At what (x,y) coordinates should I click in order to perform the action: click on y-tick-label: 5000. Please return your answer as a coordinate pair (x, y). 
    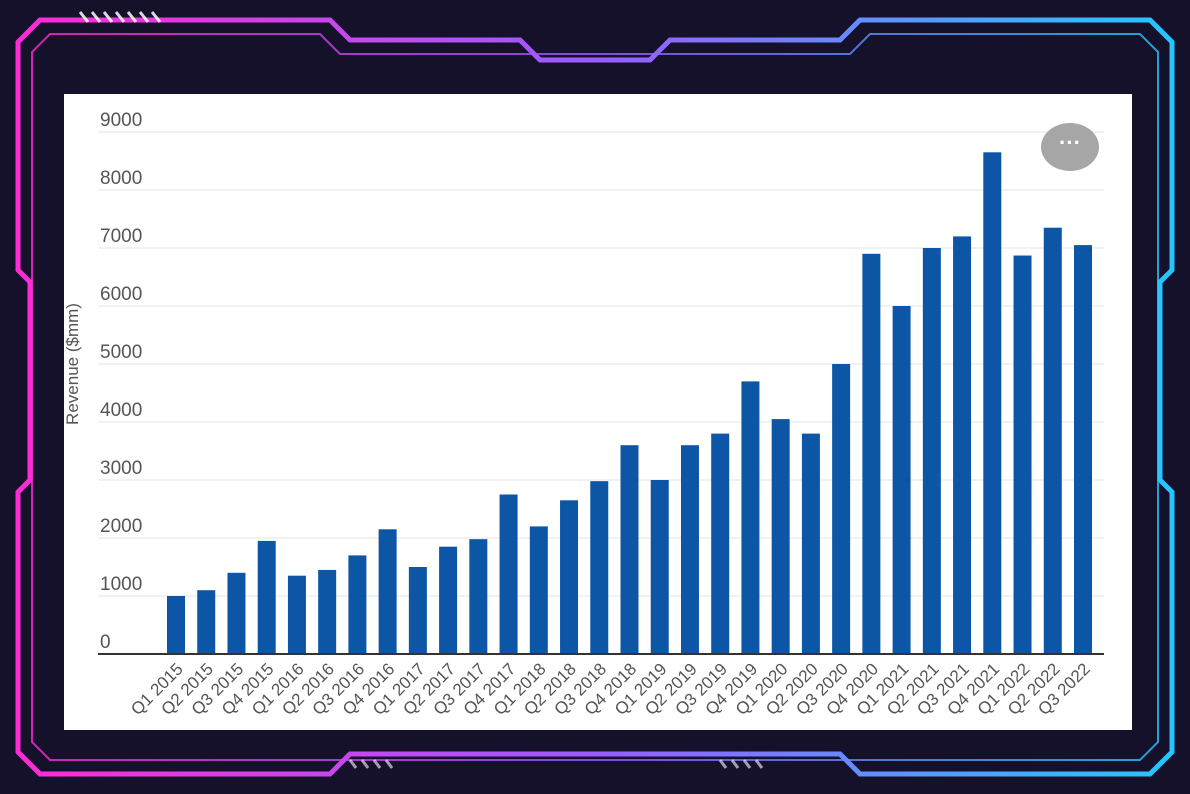
    Looking at the image, I should click on (121, 352).